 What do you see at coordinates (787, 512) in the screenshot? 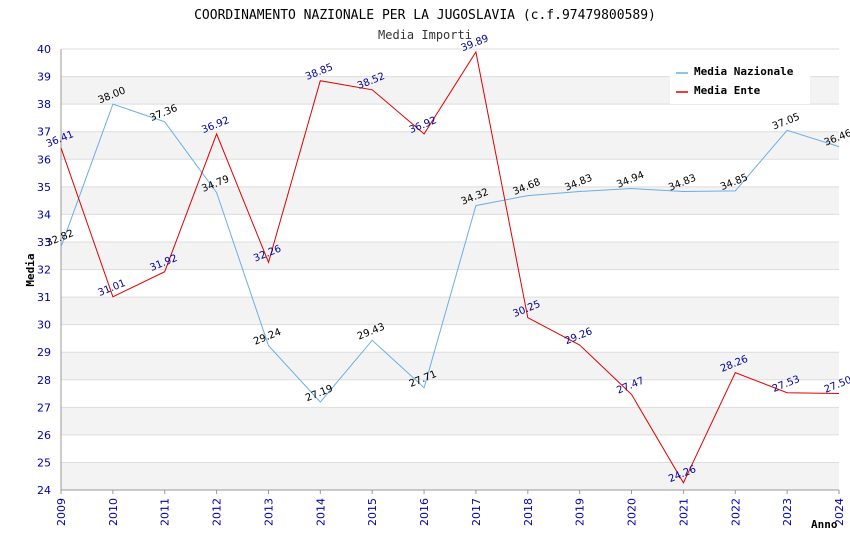
I see `x-tick-label: 2023` at bounding box center [787, 512].